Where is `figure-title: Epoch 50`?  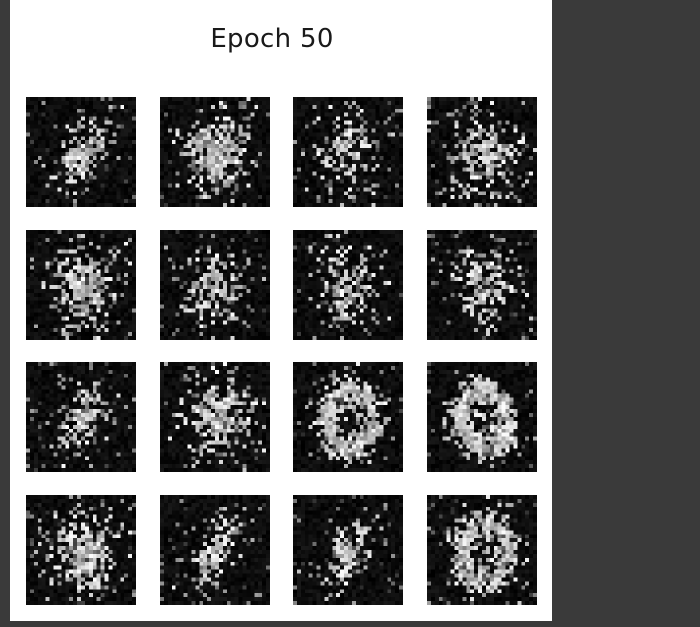 figure-title: Epoch 50 is located at coordinates (272, 39).